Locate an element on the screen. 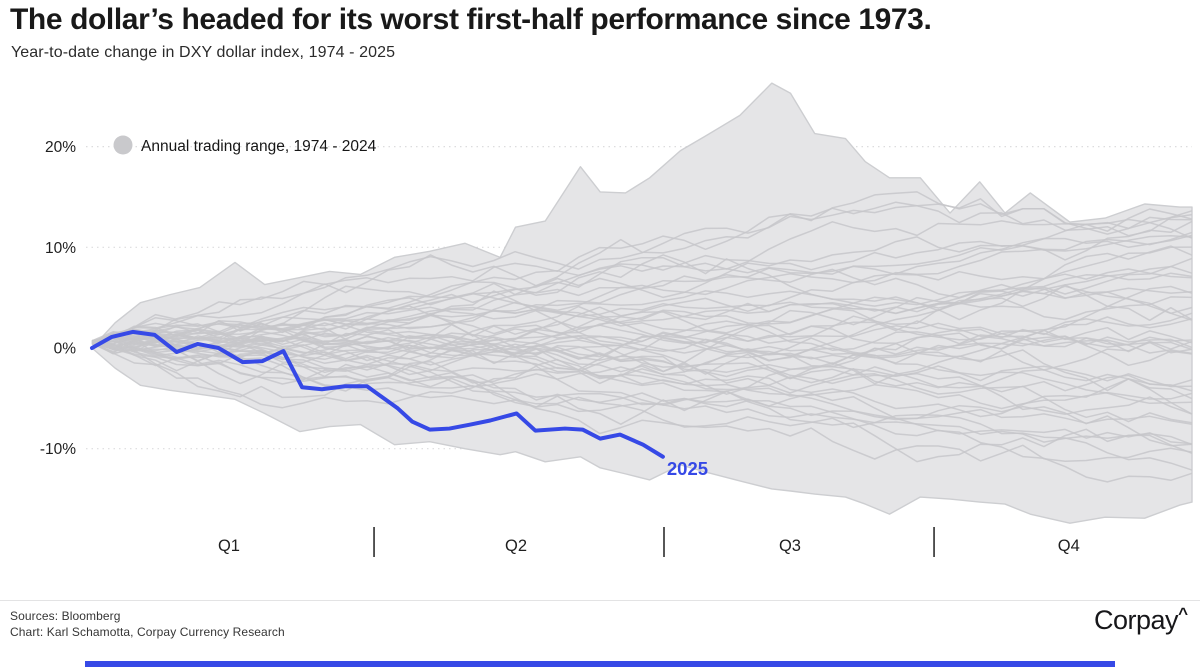 This screenshot has width=1200, height=667. series-2025-label: 2025 is located at coordinates (687, 468).